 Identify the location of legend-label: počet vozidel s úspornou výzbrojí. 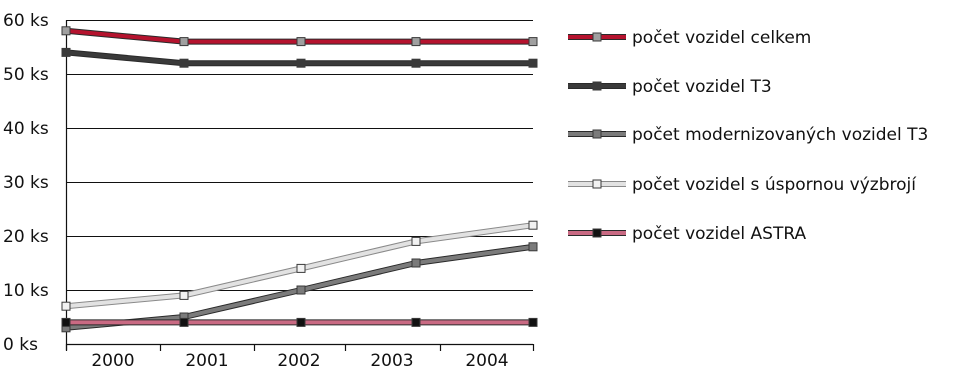
(774, 185).